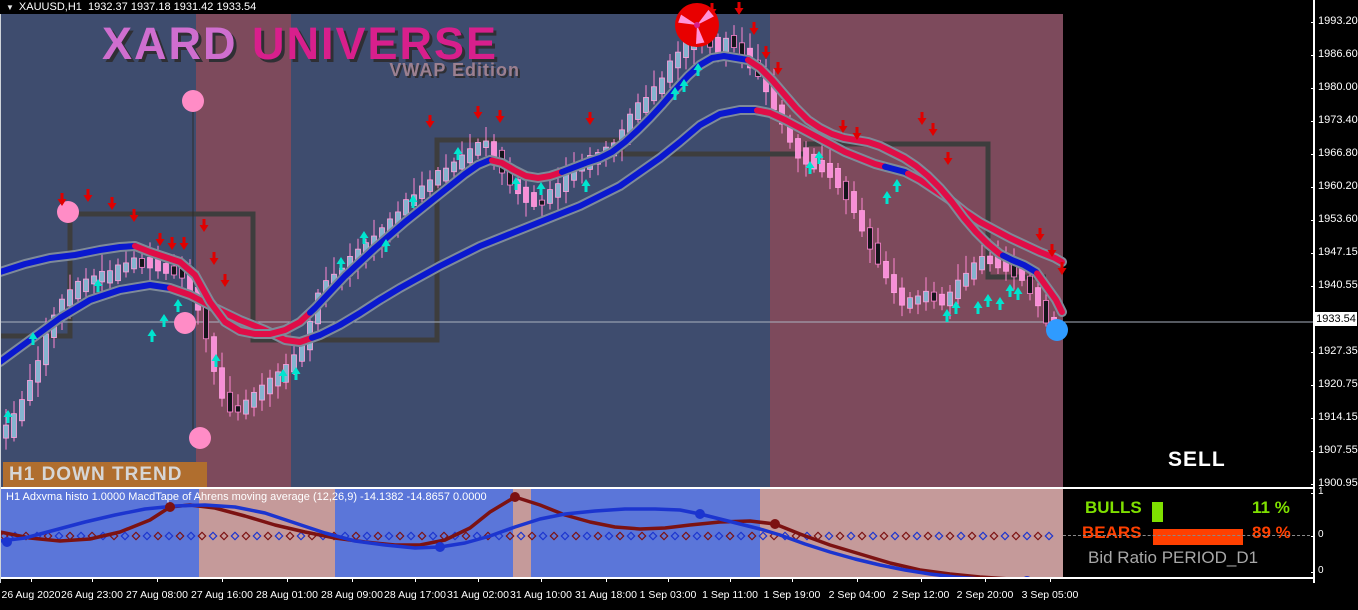  Describe the element at coordinates (478, 595) in the screenshot. I see `time-tick-label: 31 Aug 02:00` at that location.